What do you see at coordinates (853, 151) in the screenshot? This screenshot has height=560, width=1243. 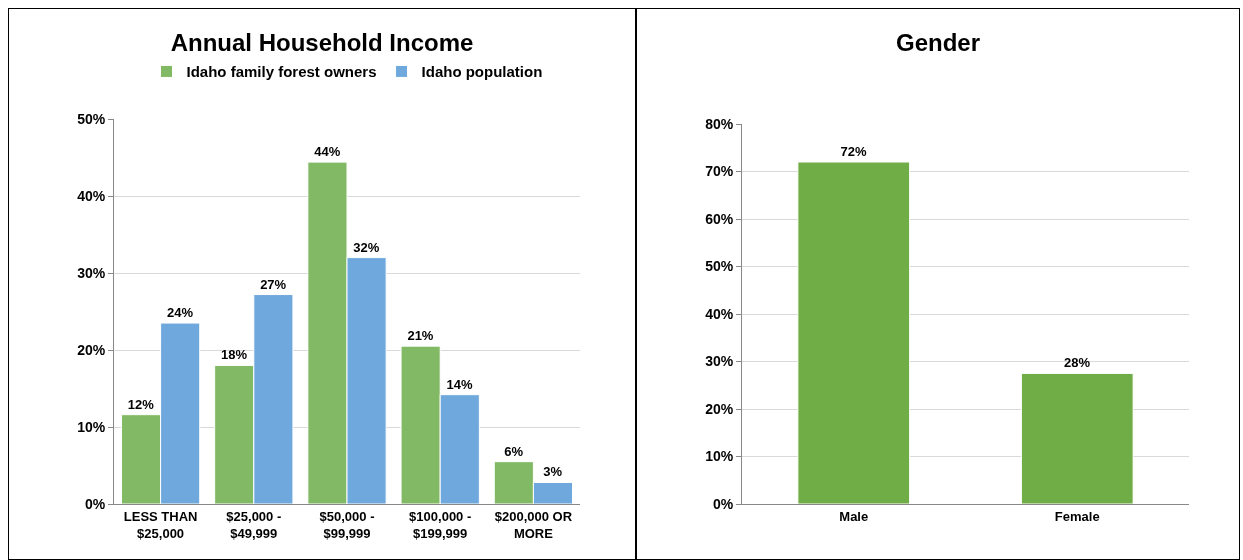 I see `data-label: 72%` at bounding box center [853, 151].